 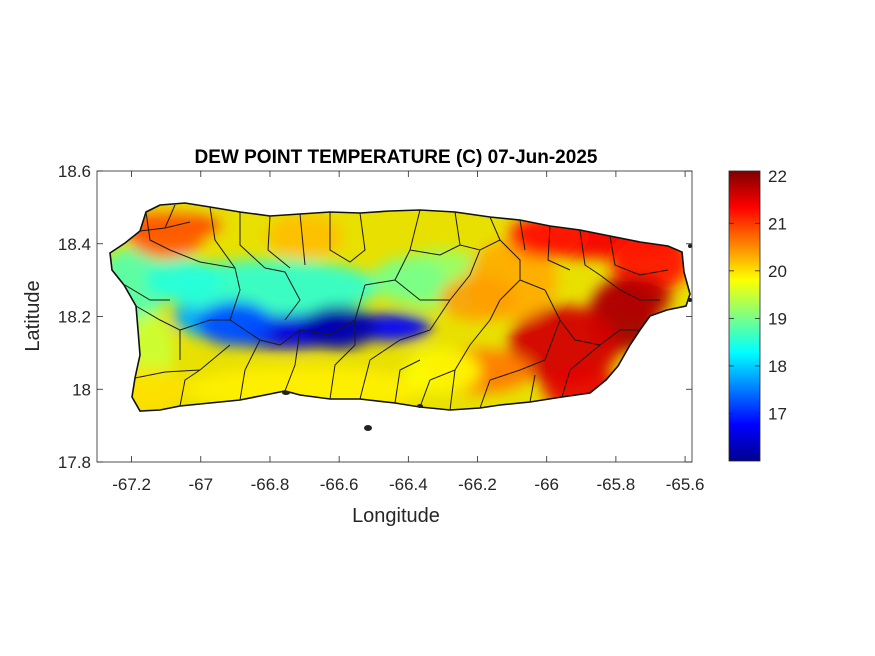 What do you see at coordinates (777, 271) in the screenshot?
I see `colorbar-tick-label: 20` at bounding box center [777, 271].